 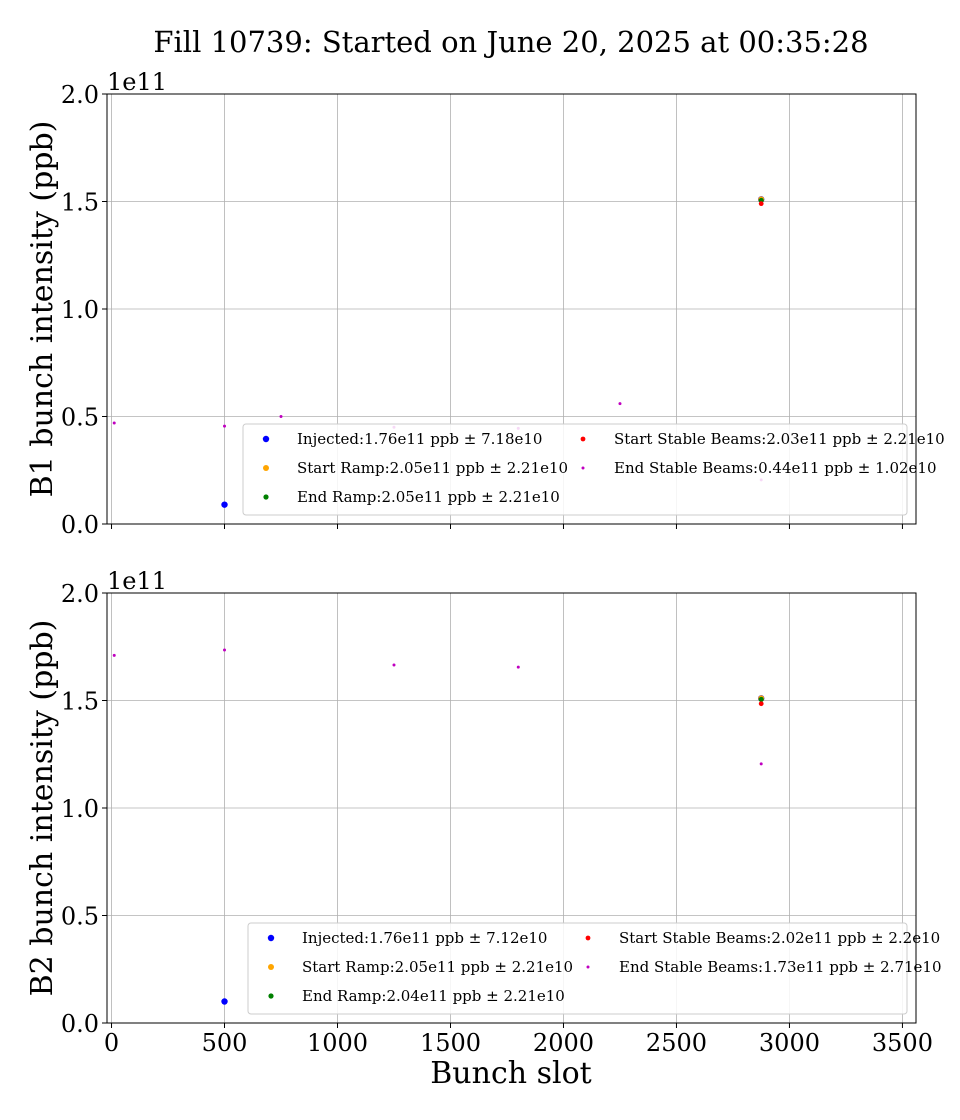 What do you see at coordinates (42, 808) in the screenshot?
I see `y-axis-label: B2 bunch intensity (ppb)` at bounding box center [42, 808].